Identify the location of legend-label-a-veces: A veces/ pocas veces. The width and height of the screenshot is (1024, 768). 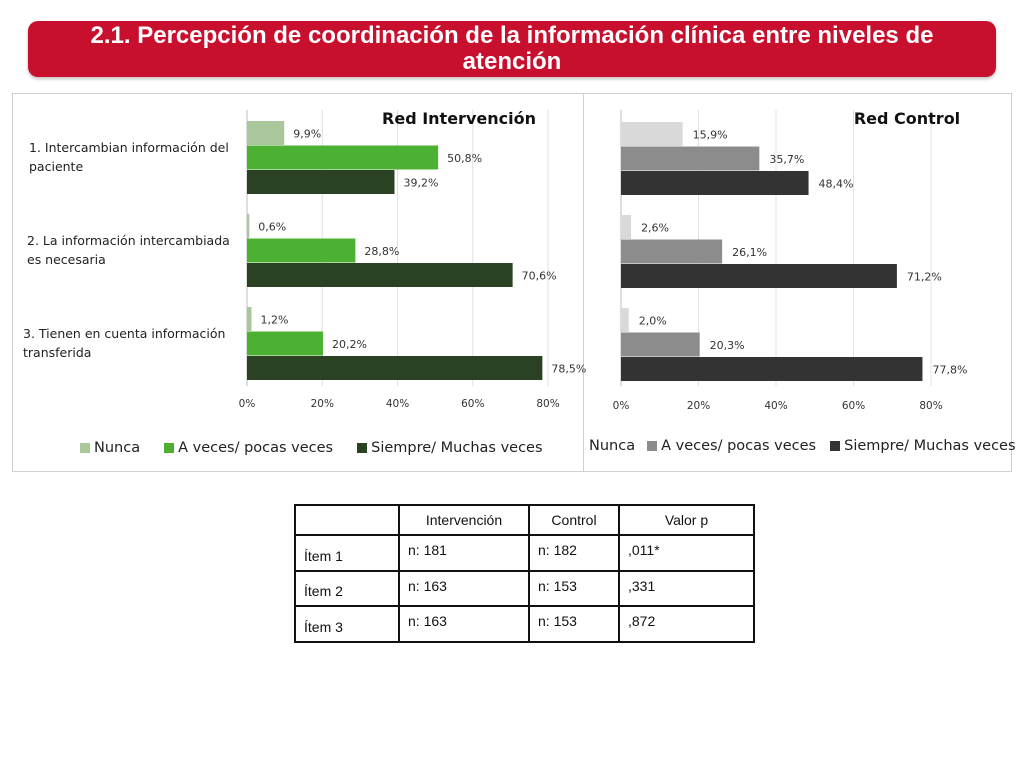
(256, 448).